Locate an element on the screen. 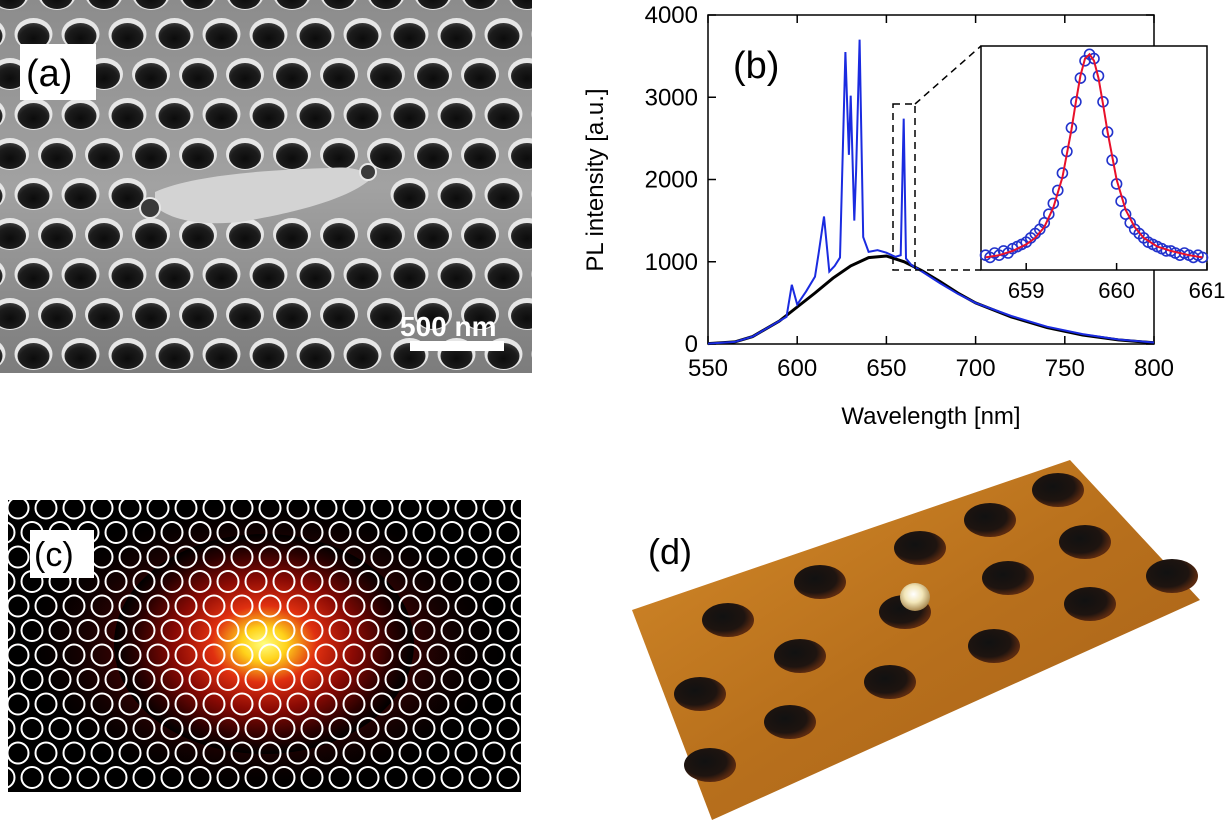 The image size is (1227, 835). y-tick-label: 0 is located at coordinates (691, 344).